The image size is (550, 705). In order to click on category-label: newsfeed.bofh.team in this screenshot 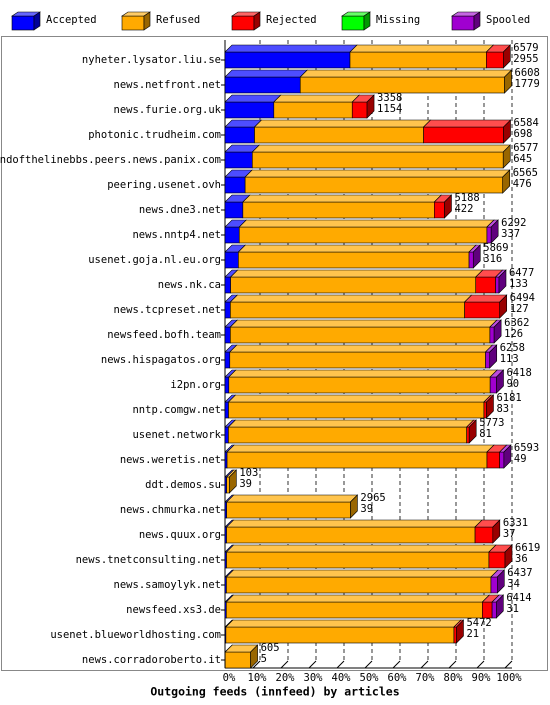, I will do `click(164, 335)`.